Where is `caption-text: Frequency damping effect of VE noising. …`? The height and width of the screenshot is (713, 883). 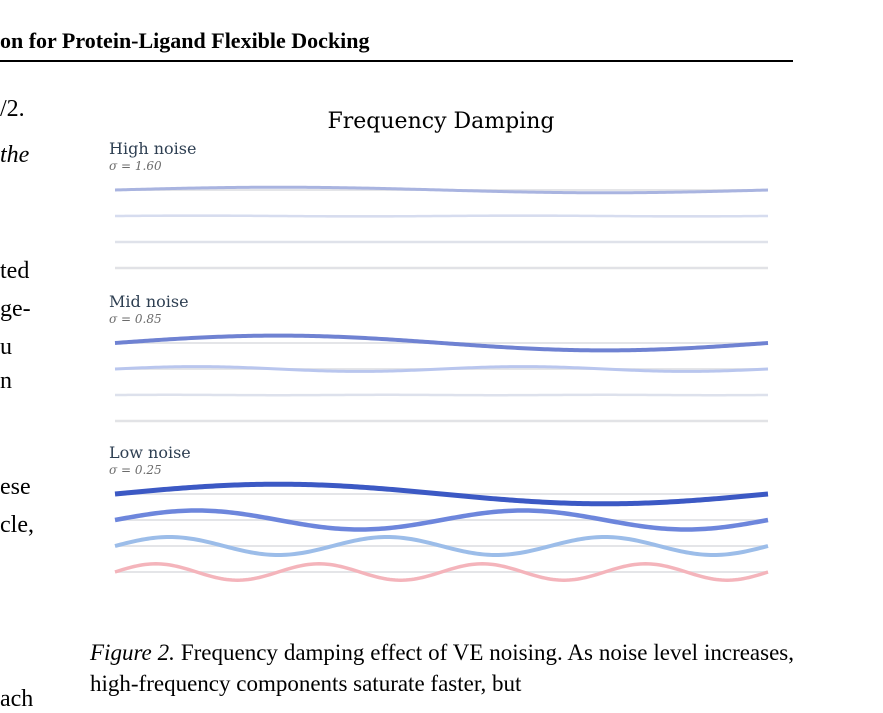
caption-text: Frequency damping effect of VE noising. … is located at coordinates (442, 668).